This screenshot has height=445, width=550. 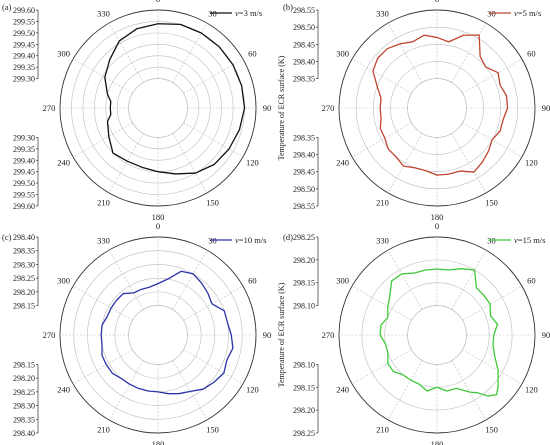 I want to click on r-tick-label: 299.45, so click(x=24, y=172).